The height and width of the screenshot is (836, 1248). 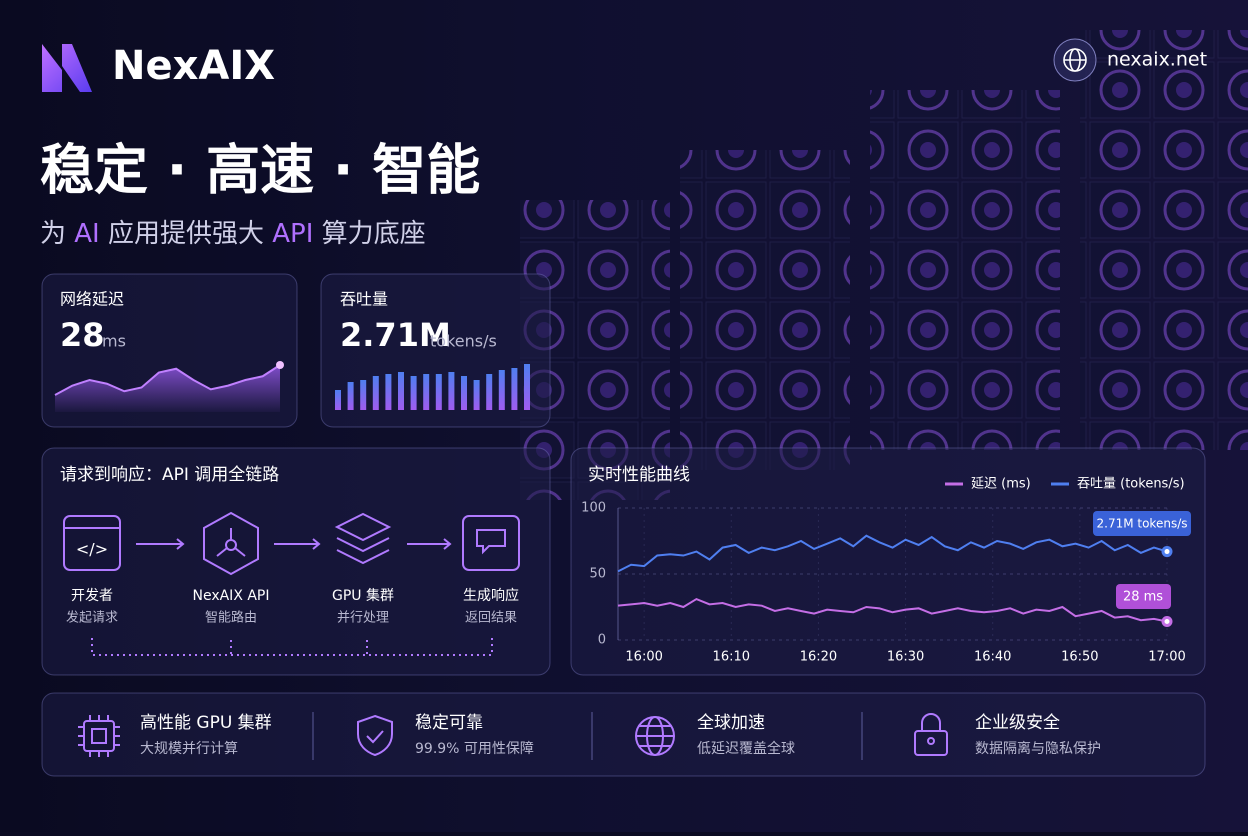 What do you see at coordinates (905, 657) in the screenshot?
I see `x-tick-label: 16:30` at bounding box center [905, 657].